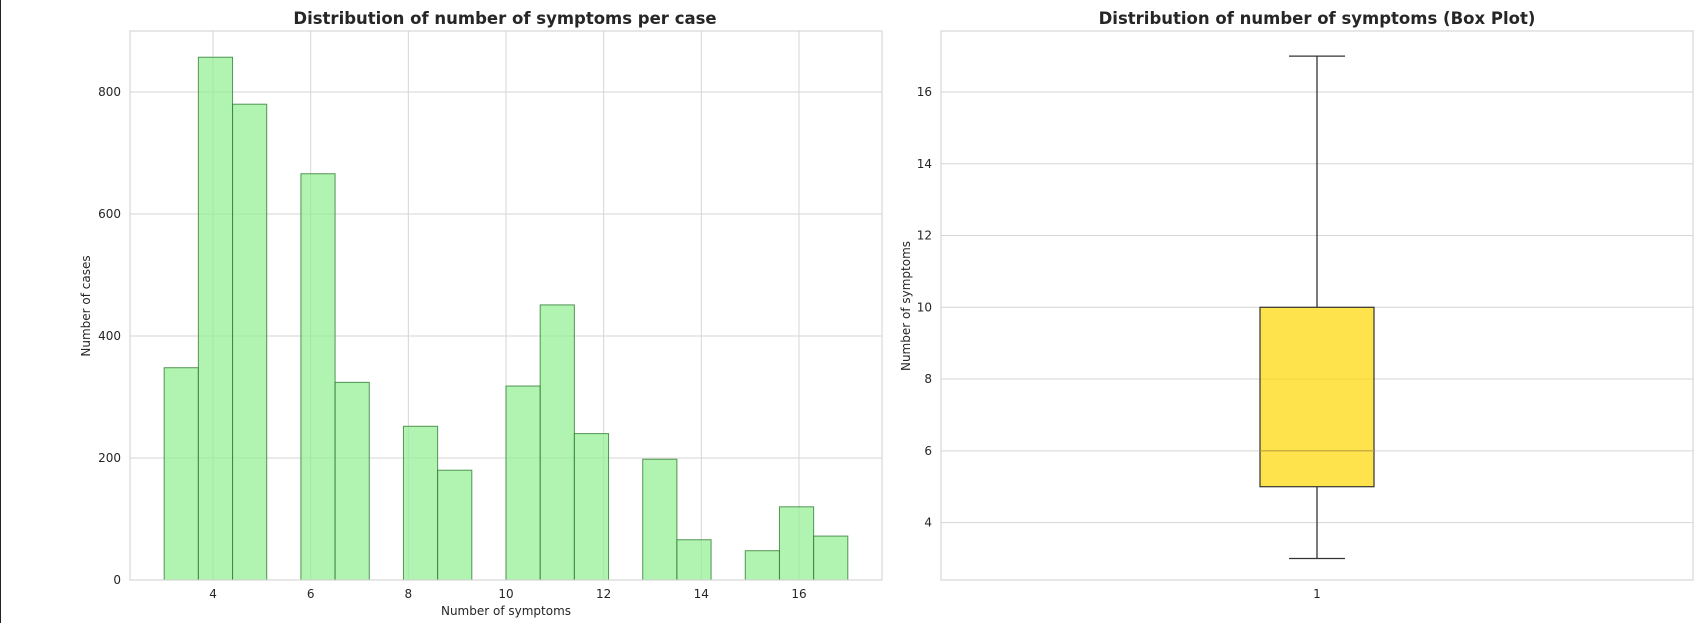 The width and height of the screenshot is (1707, 623). I want to click on box-y-tick-label: 12, so click(924, 236).